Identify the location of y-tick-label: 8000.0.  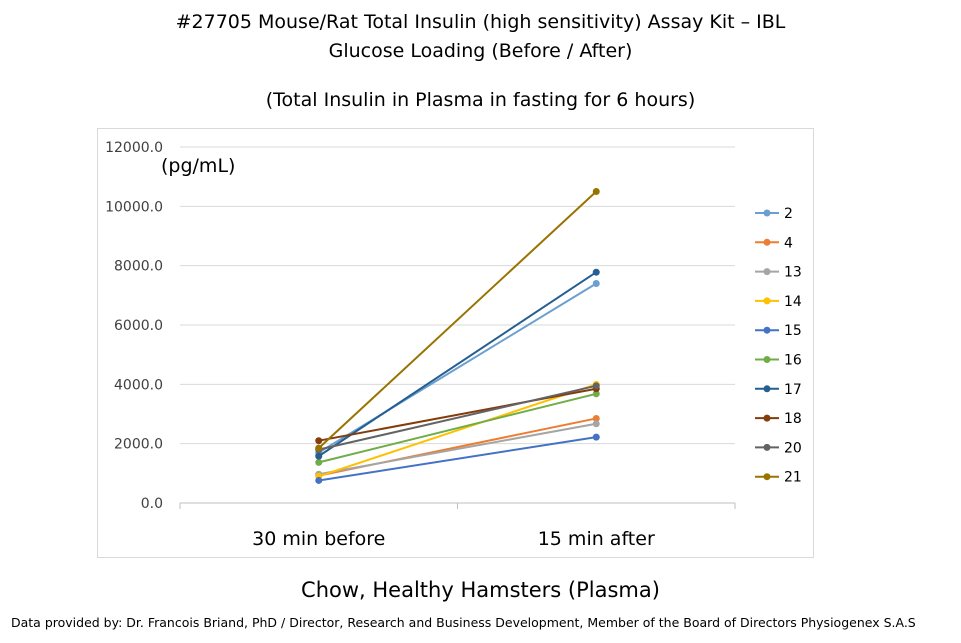
(138, 267).